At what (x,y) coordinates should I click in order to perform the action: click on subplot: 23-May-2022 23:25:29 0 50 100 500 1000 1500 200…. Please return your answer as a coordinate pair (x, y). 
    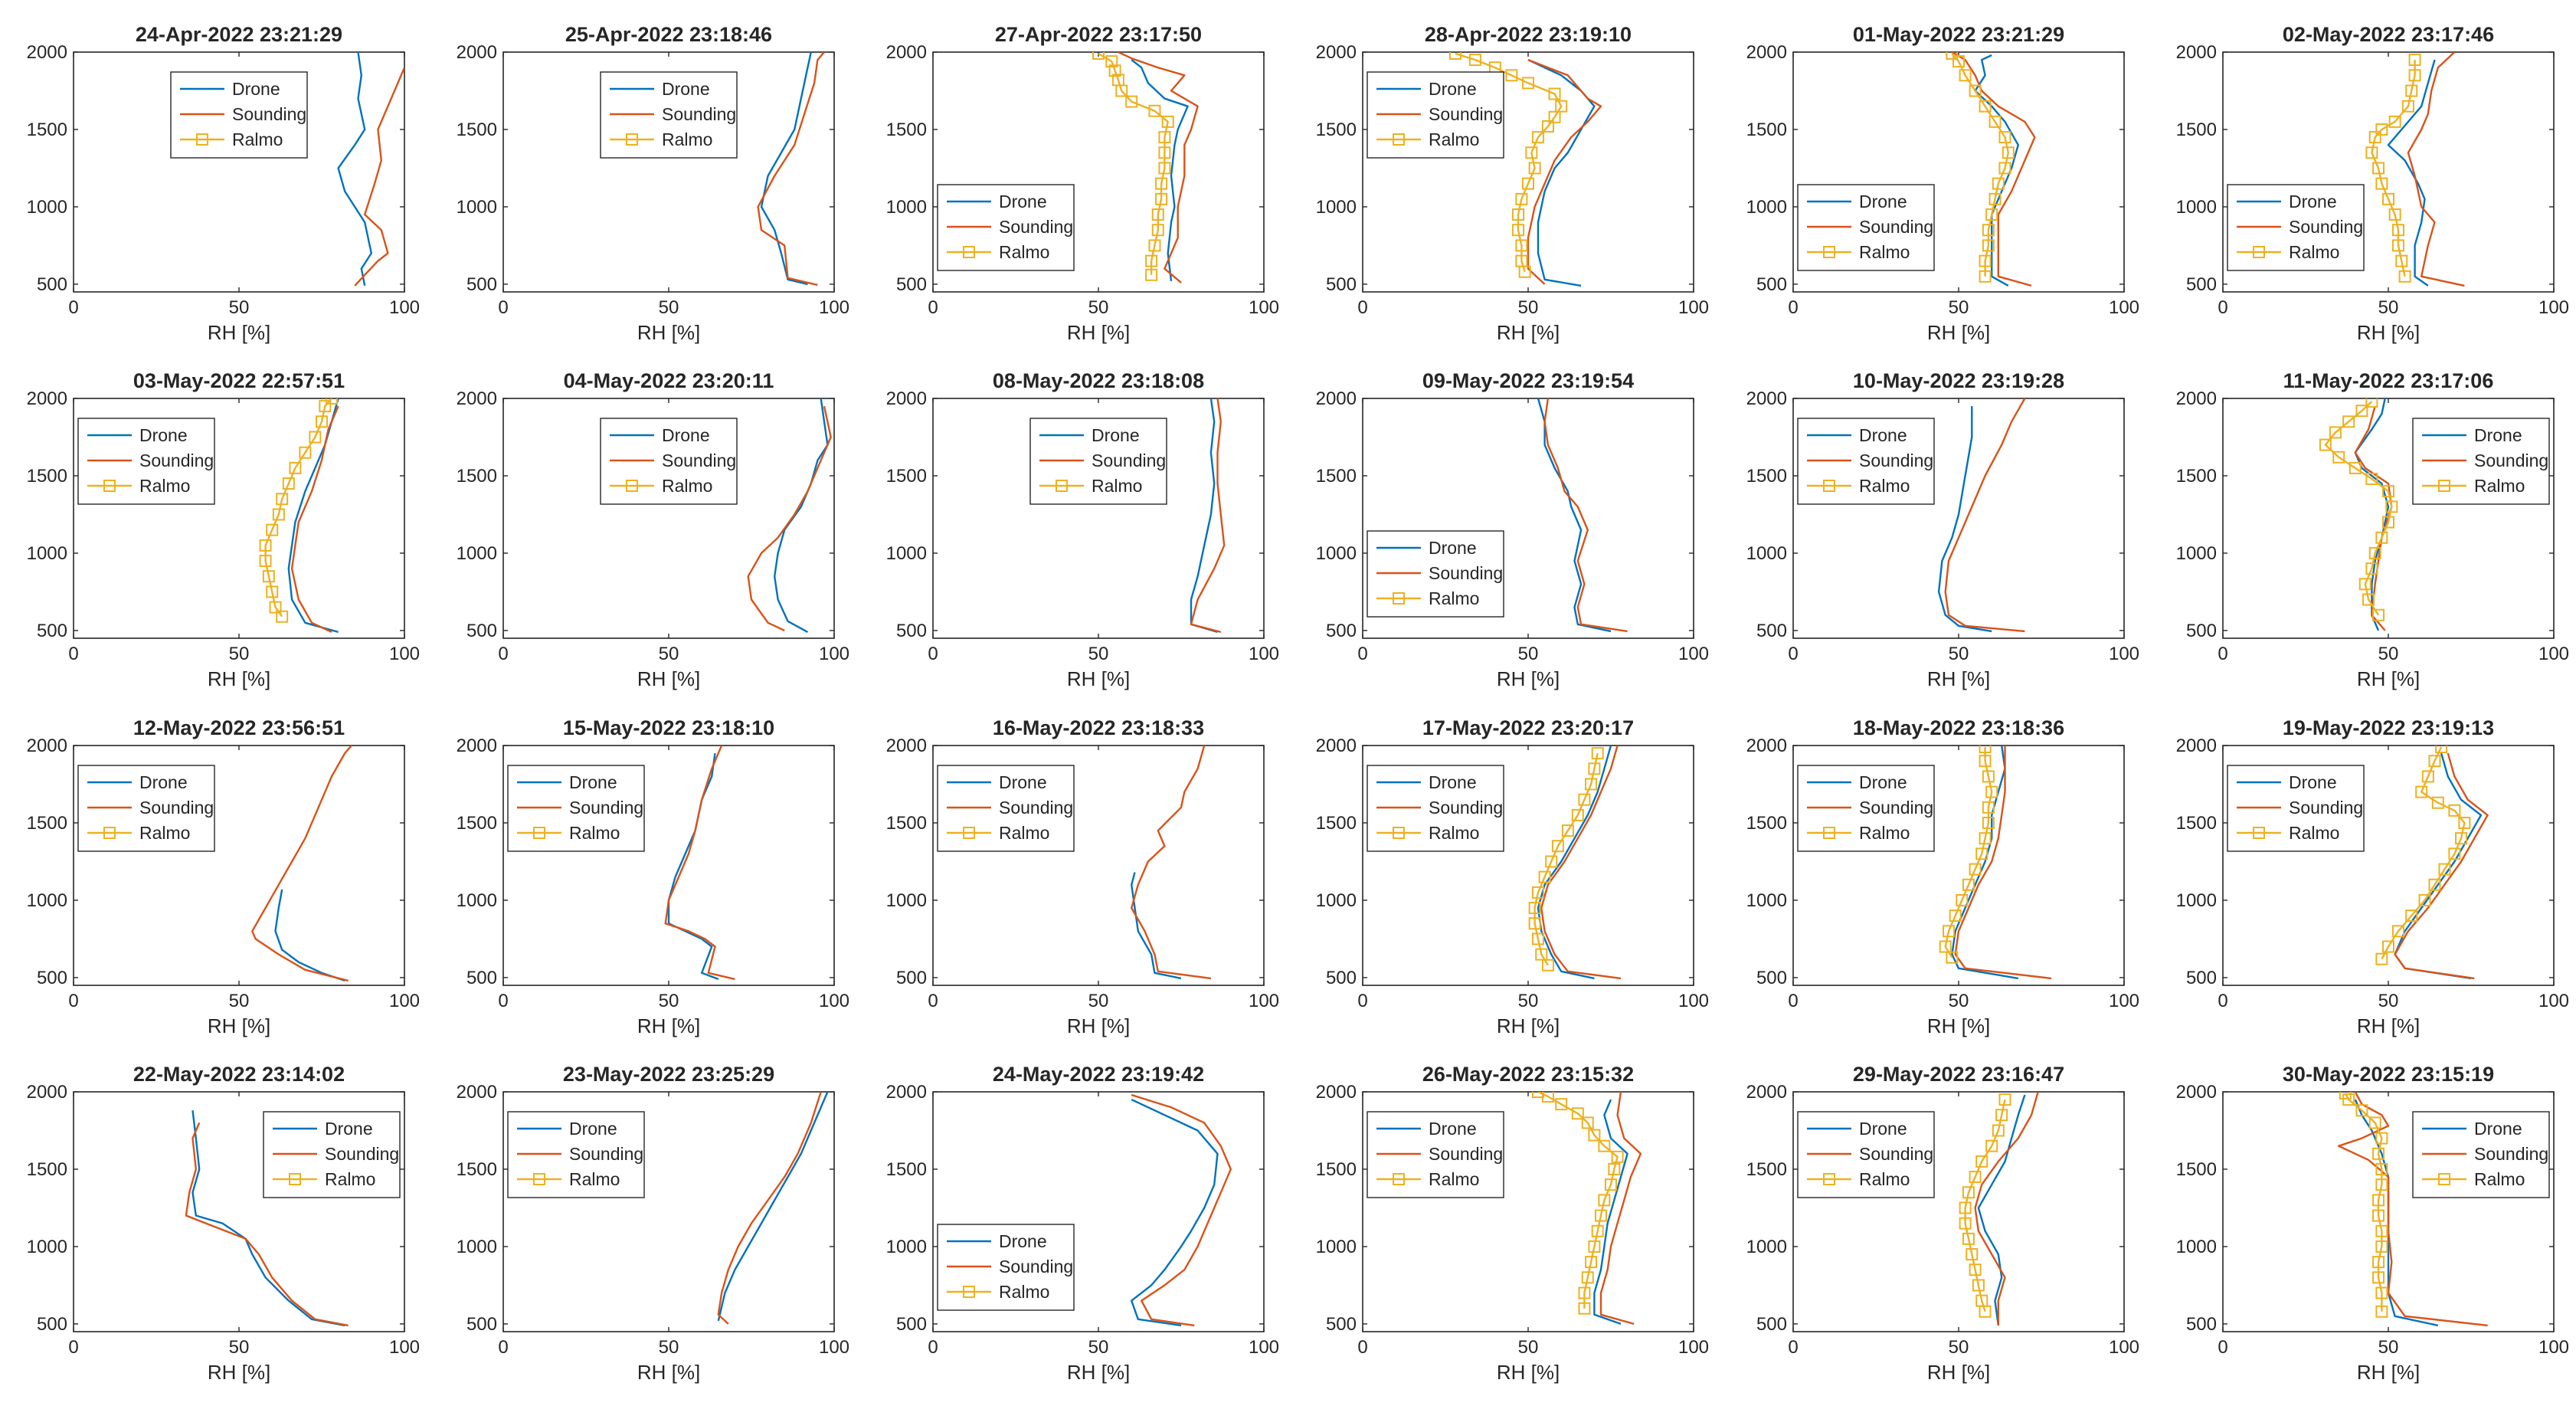
    Looking at the image, I should click on (653, 1223).